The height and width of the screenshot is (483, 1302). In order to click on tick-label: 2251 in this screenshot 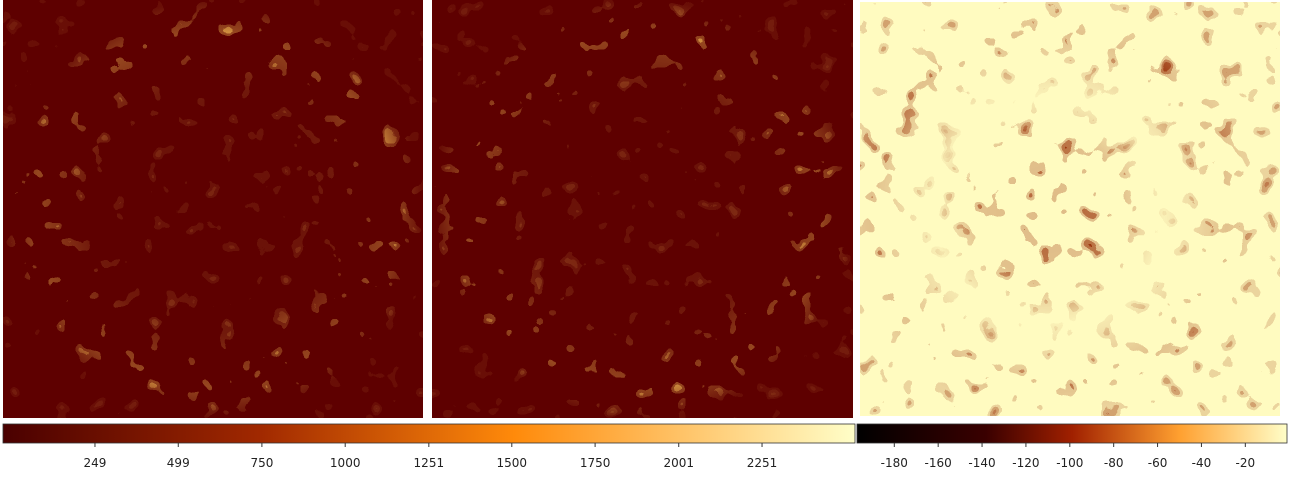, I will do `click(762, 463)`.